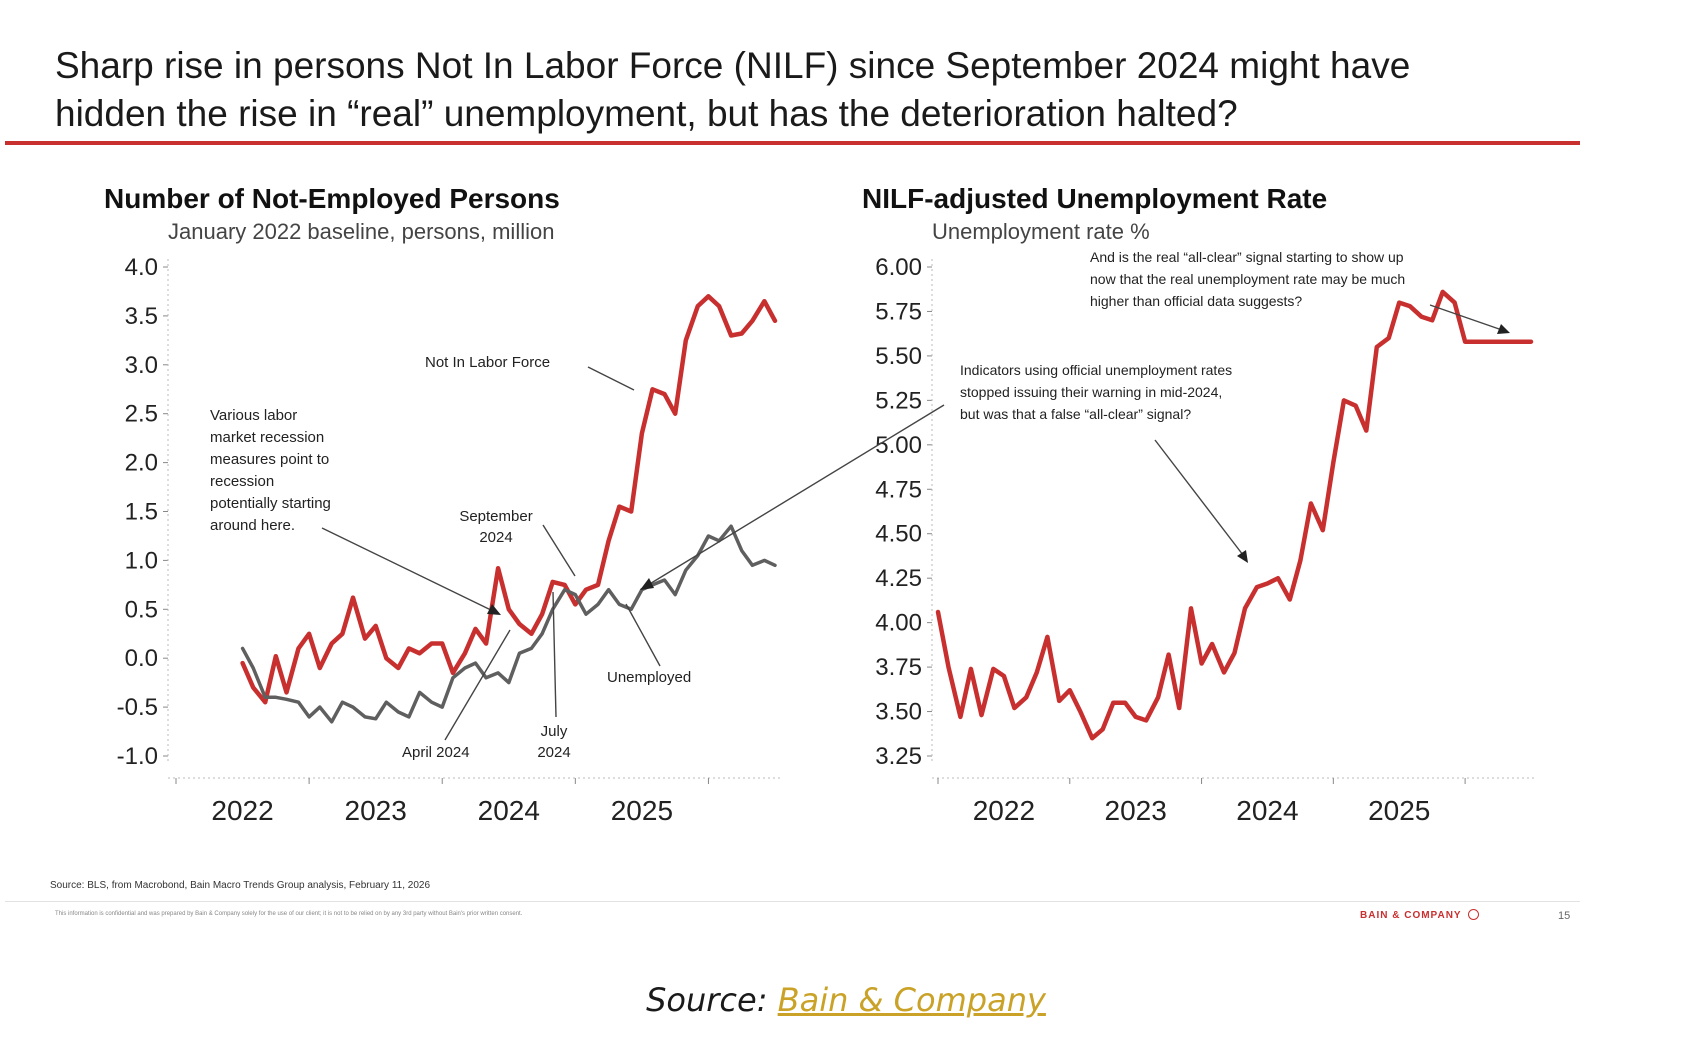  What do you see at coordinates (1004, 810) in the screenshot?
I see `chart2-xtick-label: 2022` at bounding box center [1004, 810].